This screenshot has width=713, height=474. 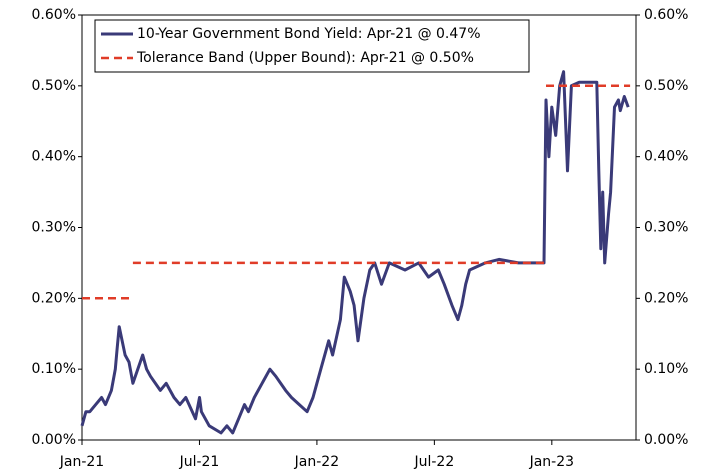 What do you see at coordinates (666, 86) in the screenshot?
I see `y2-tick-label: 0.50%` at bounding box center [666, 86].